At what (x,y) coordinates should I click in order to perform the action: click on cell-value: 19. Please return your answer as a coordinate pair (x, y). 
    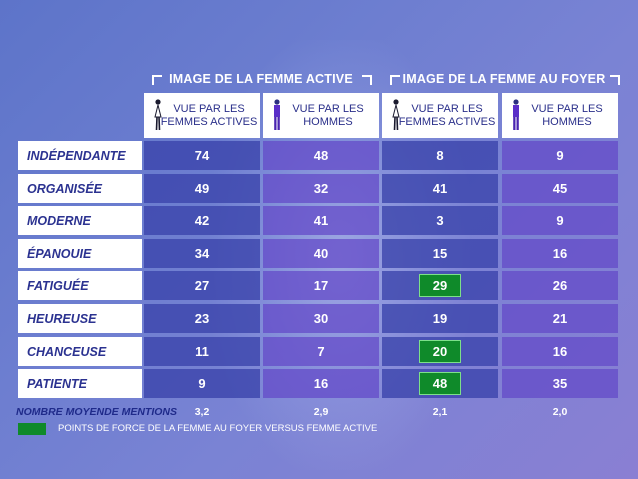
    Looking at the image, I should click on (440, 318).